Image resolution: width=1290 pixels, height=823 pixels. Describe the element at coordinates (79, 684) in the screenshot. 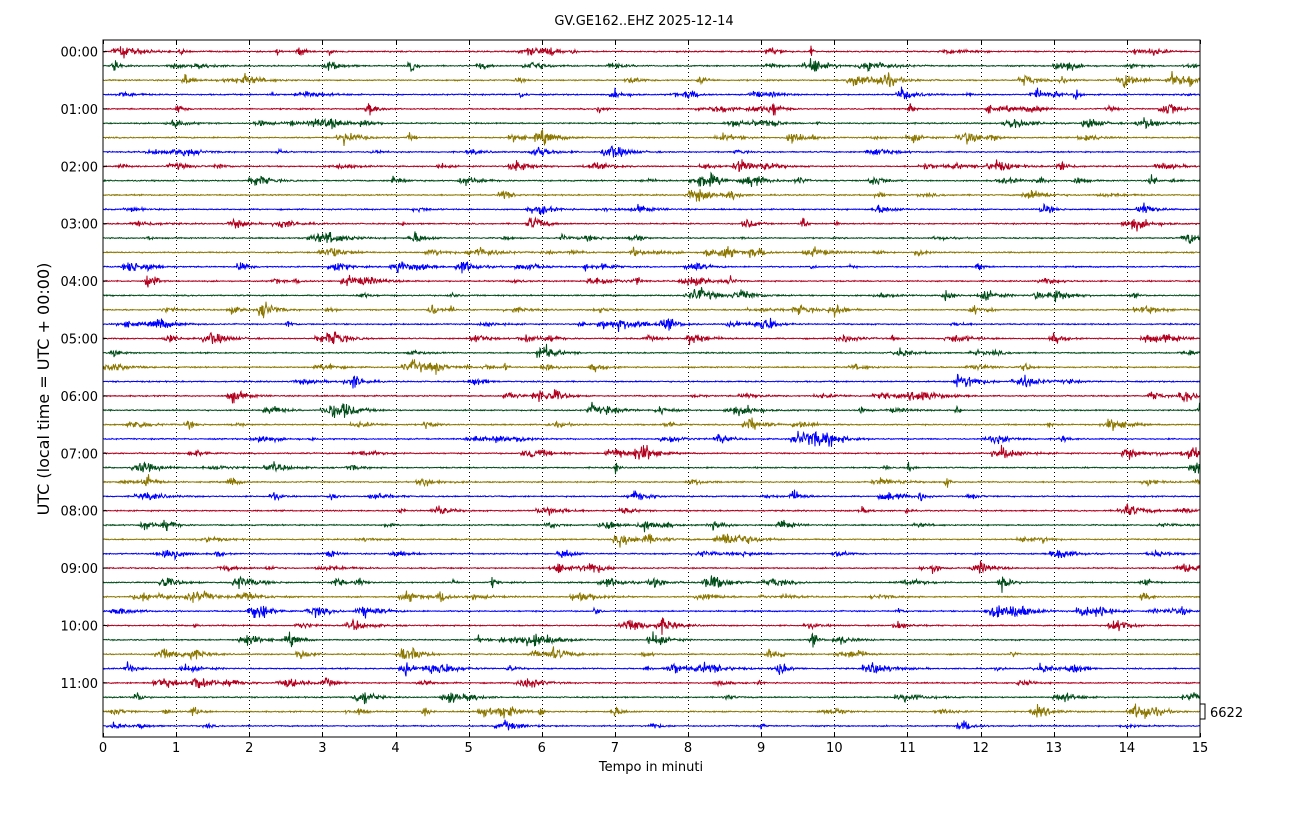

I see `y-tick-label: 11:00` at that location.